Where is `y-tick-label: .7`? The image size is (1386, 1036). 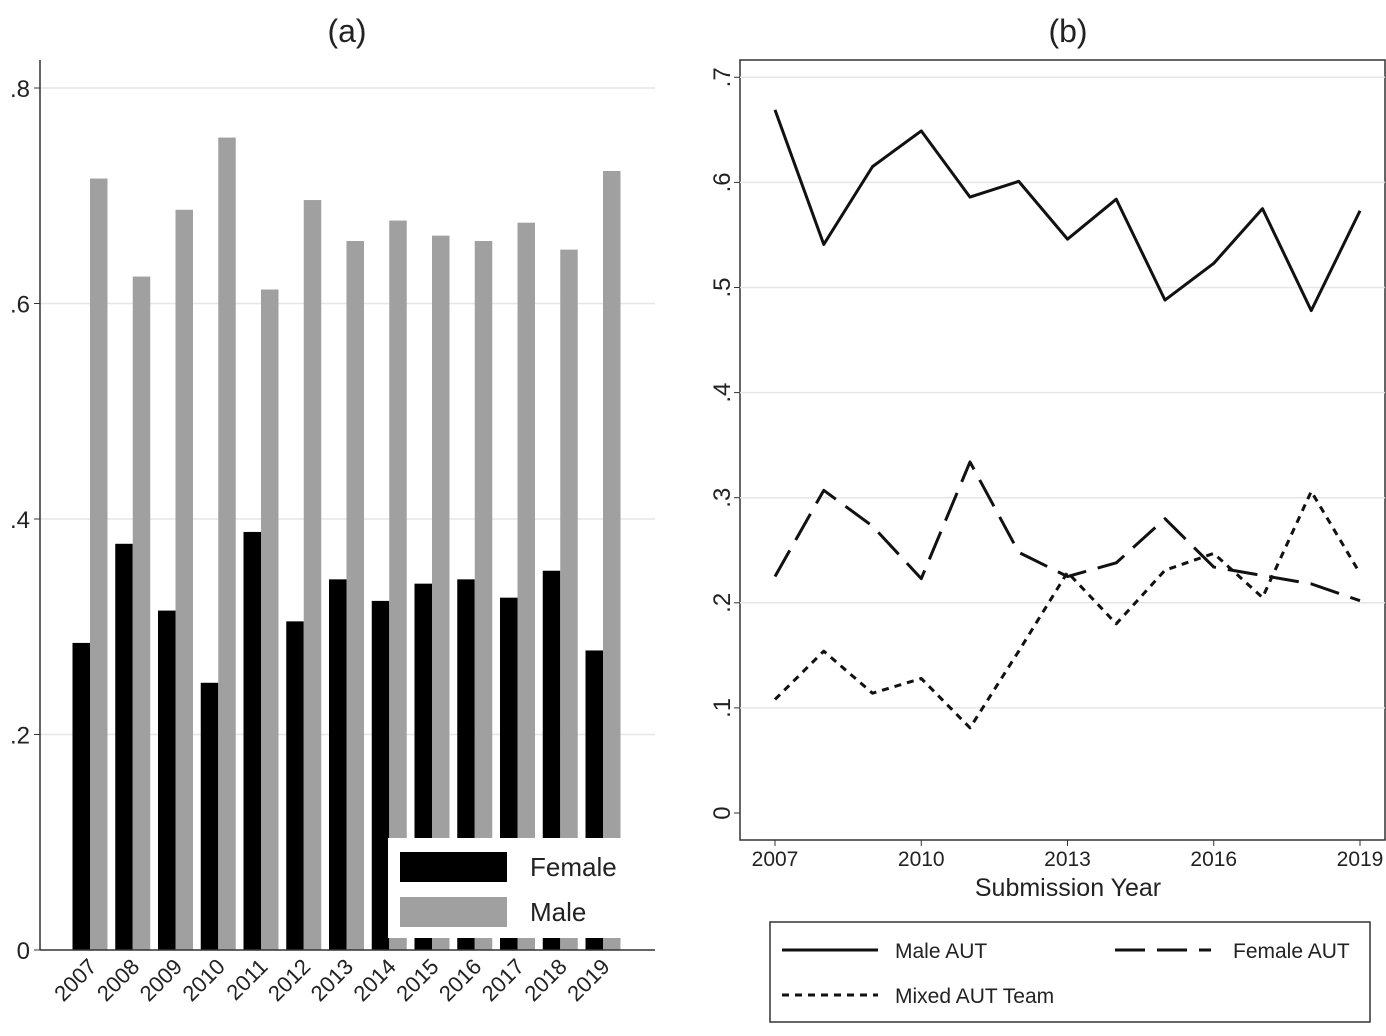
y-tick-label: .7 is located at coordinates (722, 77).